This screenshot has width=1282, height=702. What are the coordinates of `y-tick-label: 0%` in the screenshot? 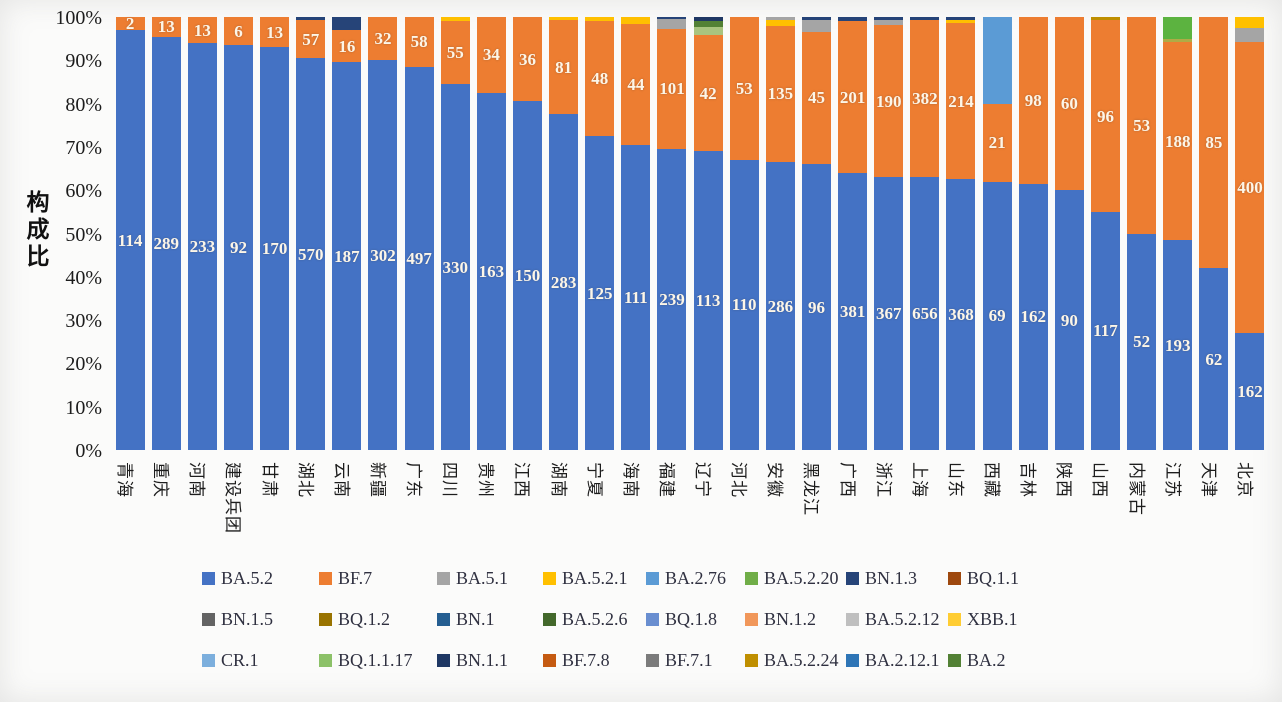 It's located at (88, 451).